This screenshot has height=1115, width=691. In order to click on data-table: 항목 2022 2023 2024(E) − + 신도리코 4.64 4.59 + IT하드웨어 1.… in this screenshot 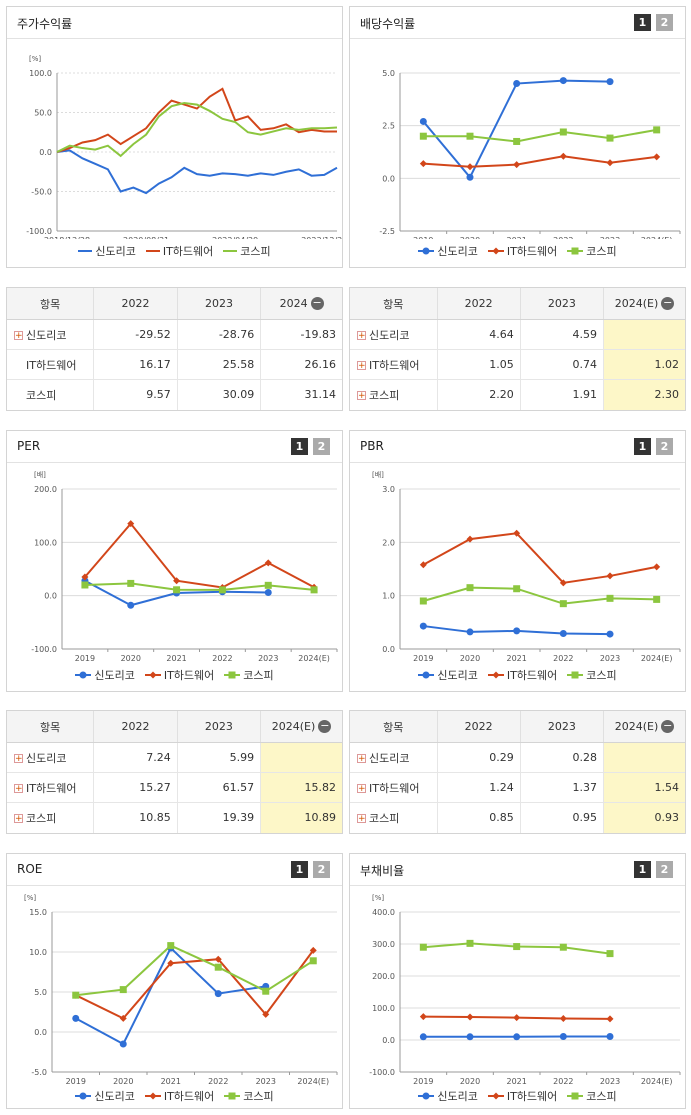, I will do `click(517, 349)`.